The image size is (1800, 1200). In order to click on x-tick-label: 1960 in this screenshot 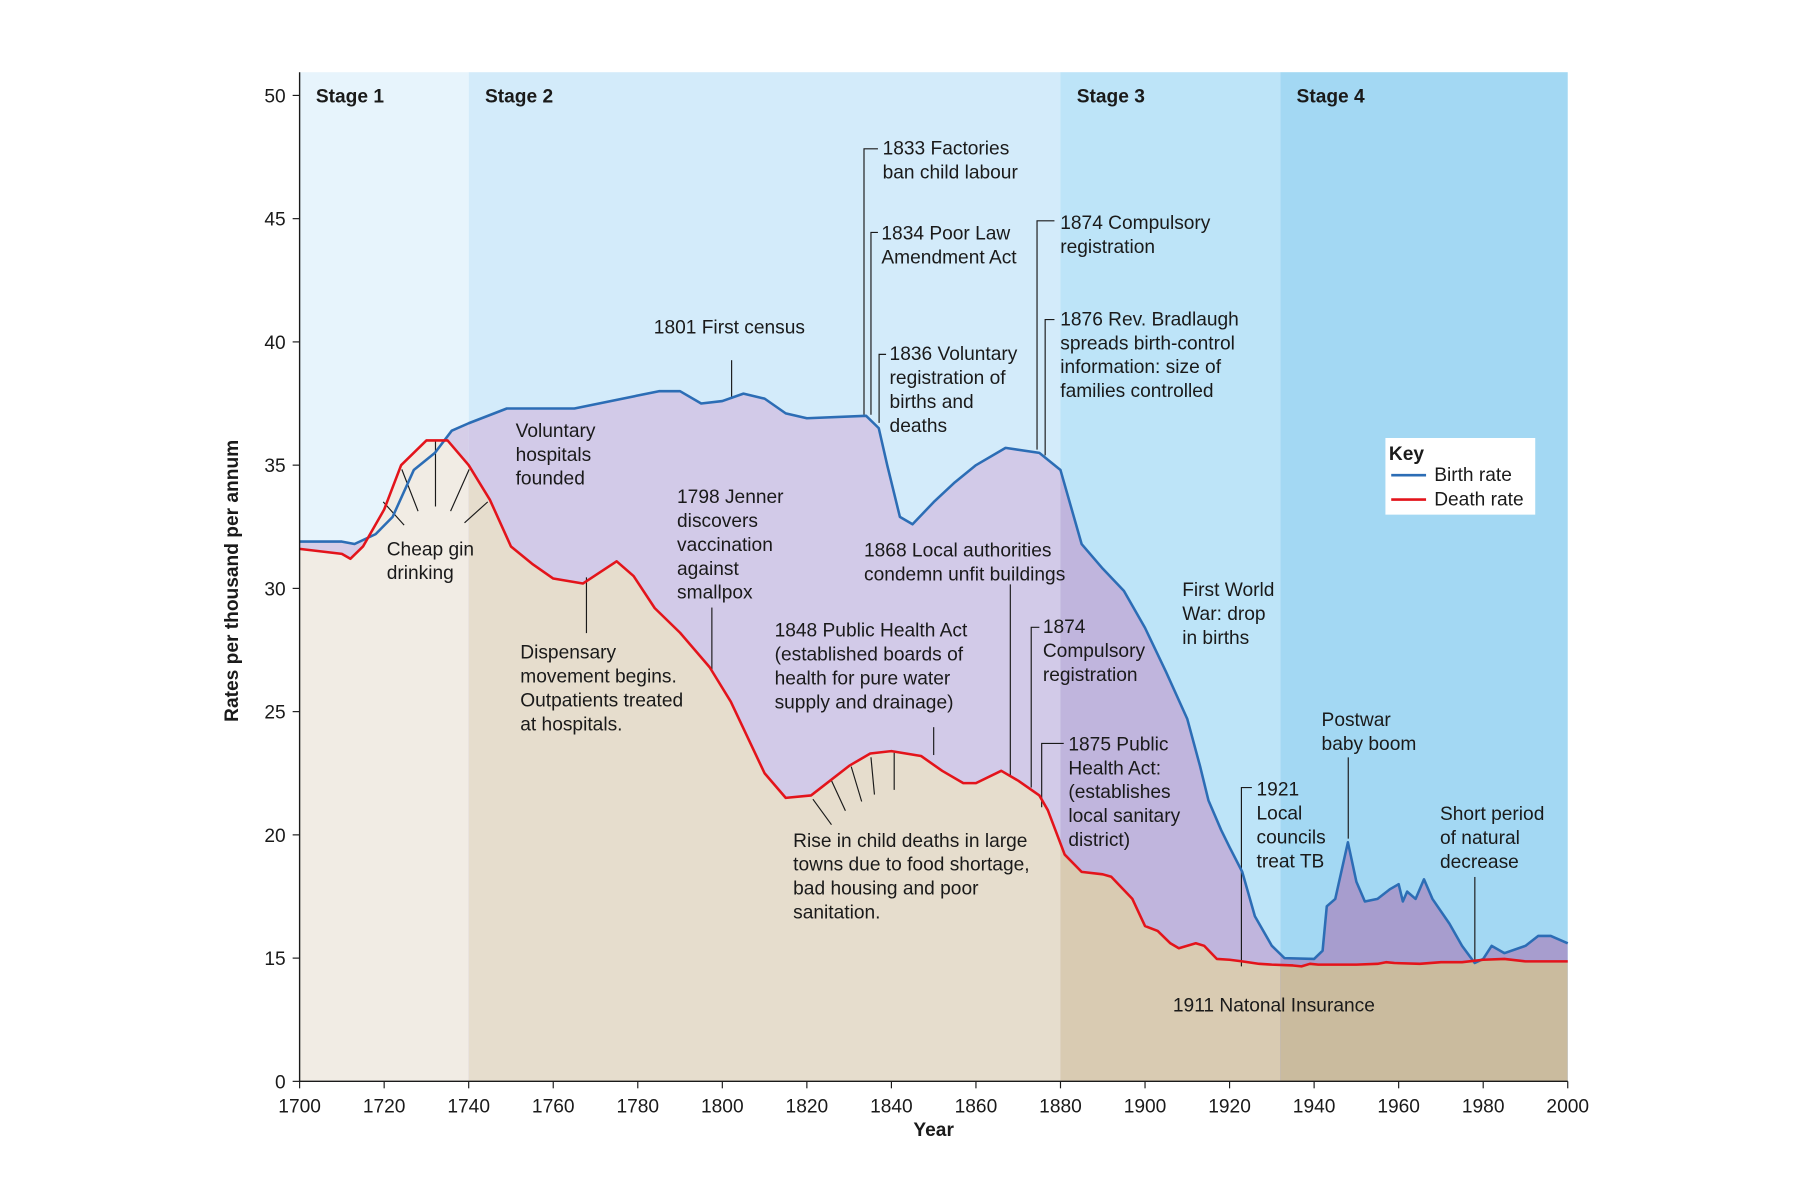, I will do `click(1398, 1107)`.